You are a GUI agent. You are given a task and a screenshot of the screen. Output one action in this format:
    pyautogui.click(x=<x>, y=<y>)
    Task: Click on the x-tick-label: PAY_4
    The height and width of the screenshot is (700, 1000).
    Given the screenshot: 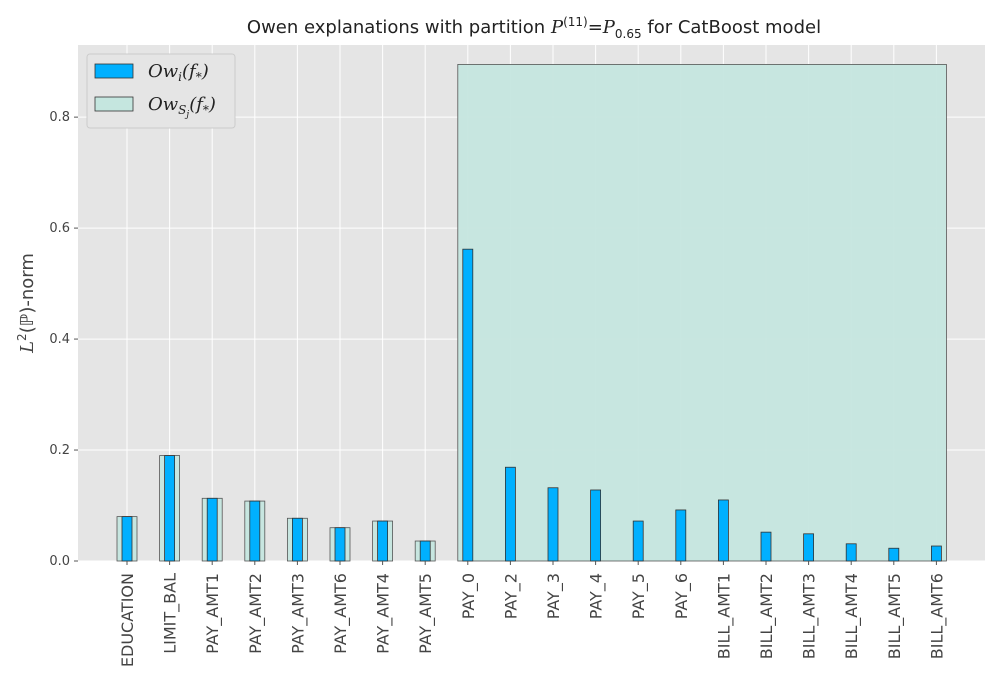 What is the action you would take?
    pyautogui.click(x=597, y=596)
    